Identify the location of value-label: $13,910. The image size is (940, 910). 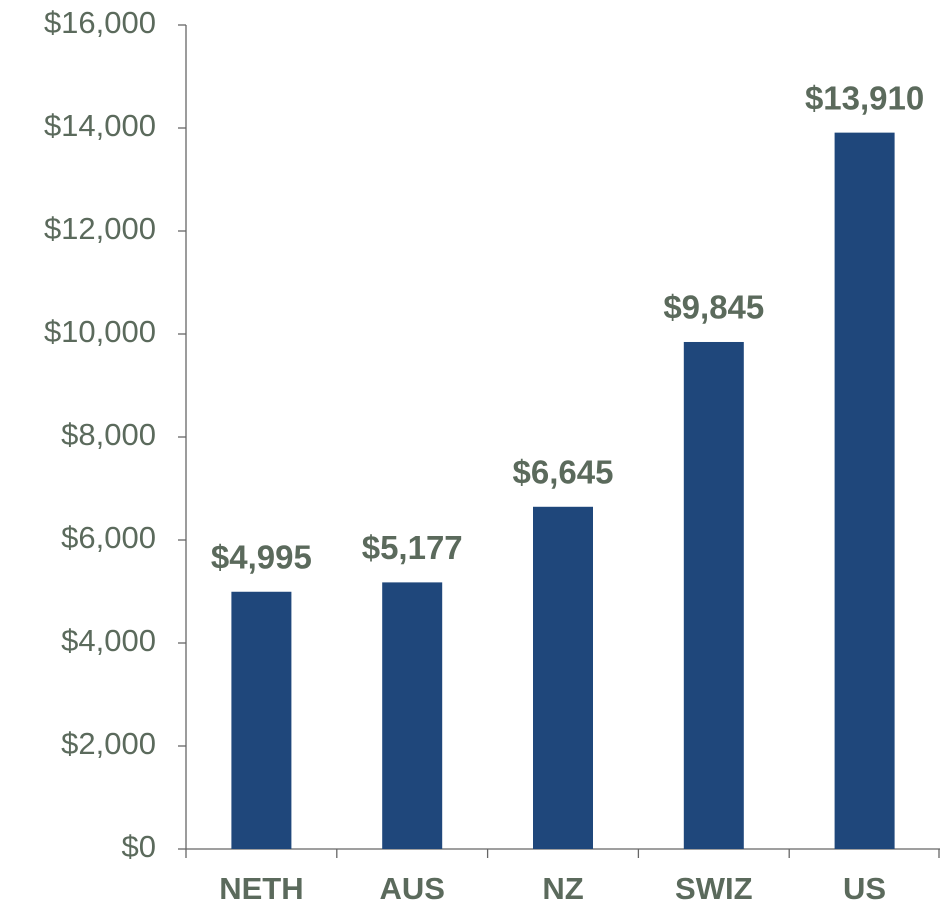
(864, 97).